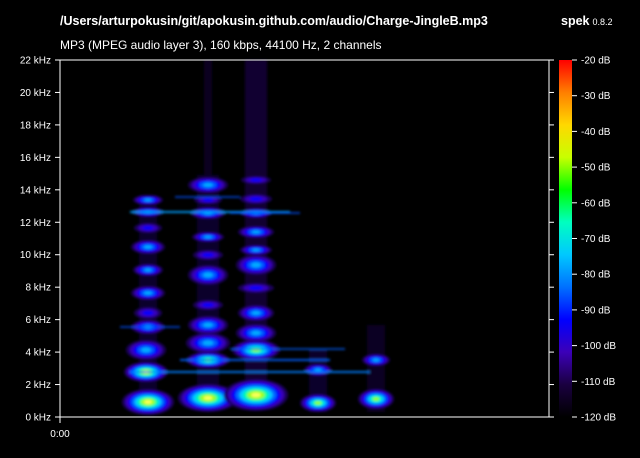  I want to click on db-tick-label: -20 dB, so click(596, 61).